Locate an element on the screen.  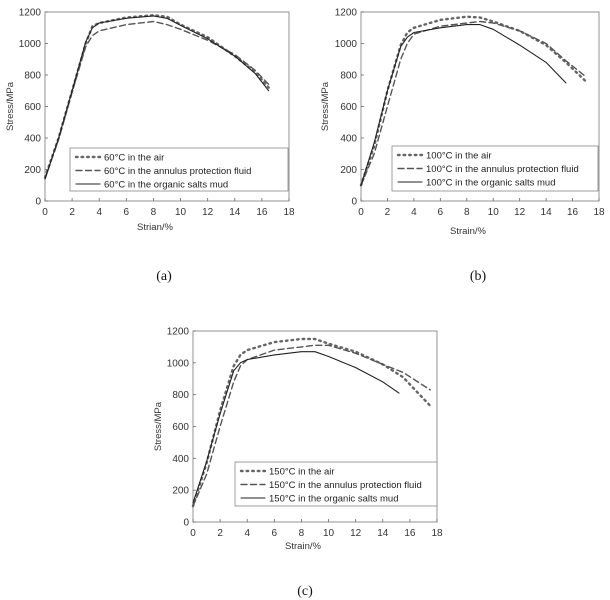
x-axis-title: Strian/% is located at coordinates (155, 227).